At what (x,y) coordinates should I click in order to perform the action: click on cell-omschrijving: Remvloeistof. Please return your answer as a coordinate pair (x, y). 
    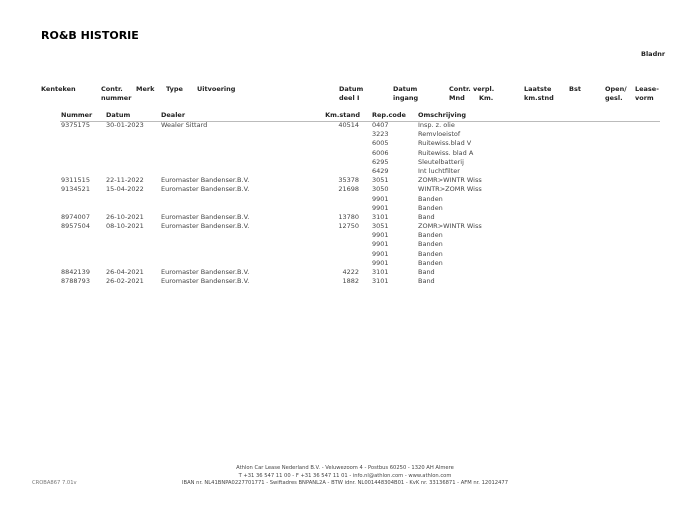
    Looking at the image, I should click on (439, 134).